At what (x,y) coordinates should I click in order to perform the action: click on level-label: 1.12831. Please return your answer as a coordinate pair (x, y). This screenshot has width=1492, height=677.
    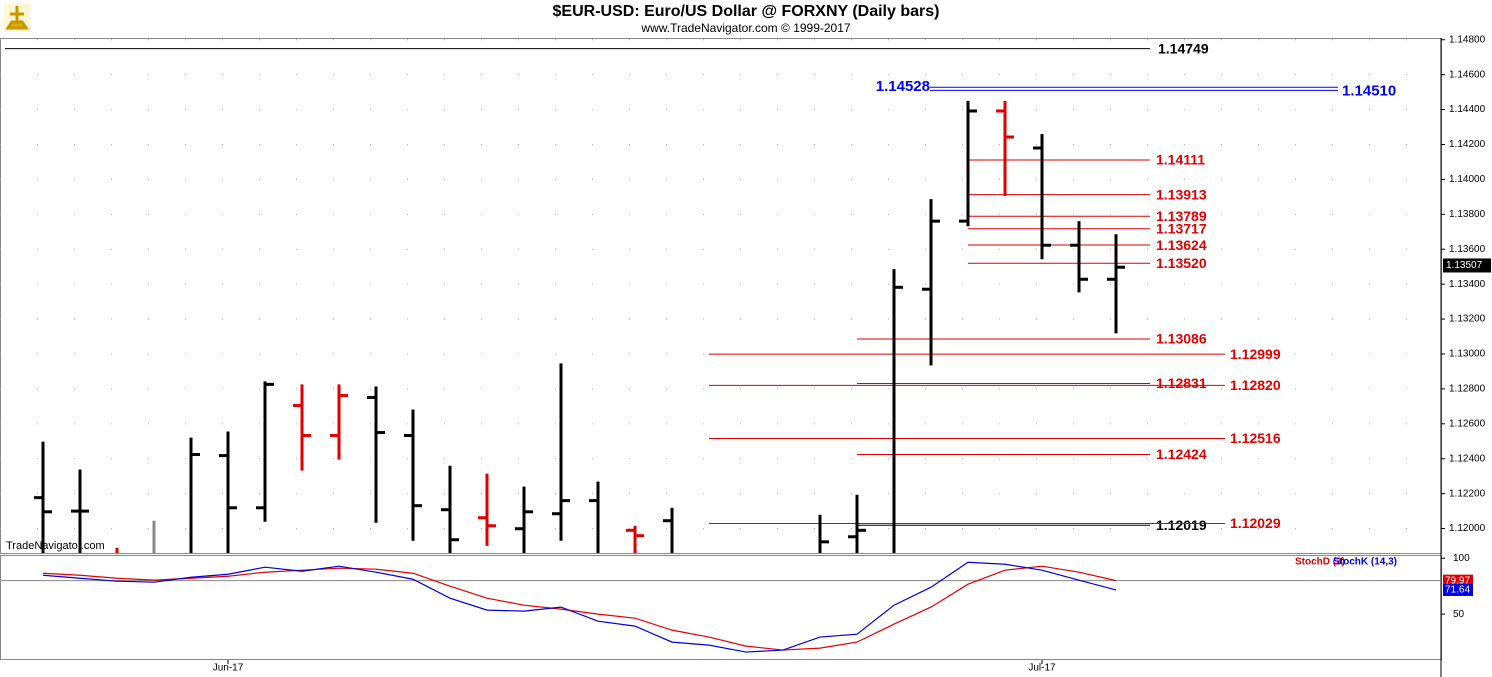
    Looking at the image, I should click on (1181, 383).